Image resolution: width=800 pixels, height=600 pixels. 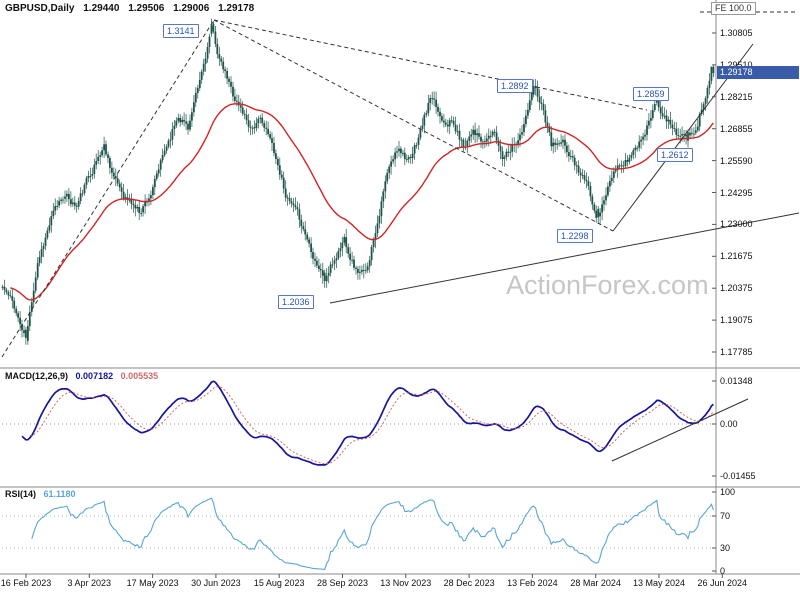 I want to click on date-axis-label: 15 Aug 2023, so click(x=279, y=583).